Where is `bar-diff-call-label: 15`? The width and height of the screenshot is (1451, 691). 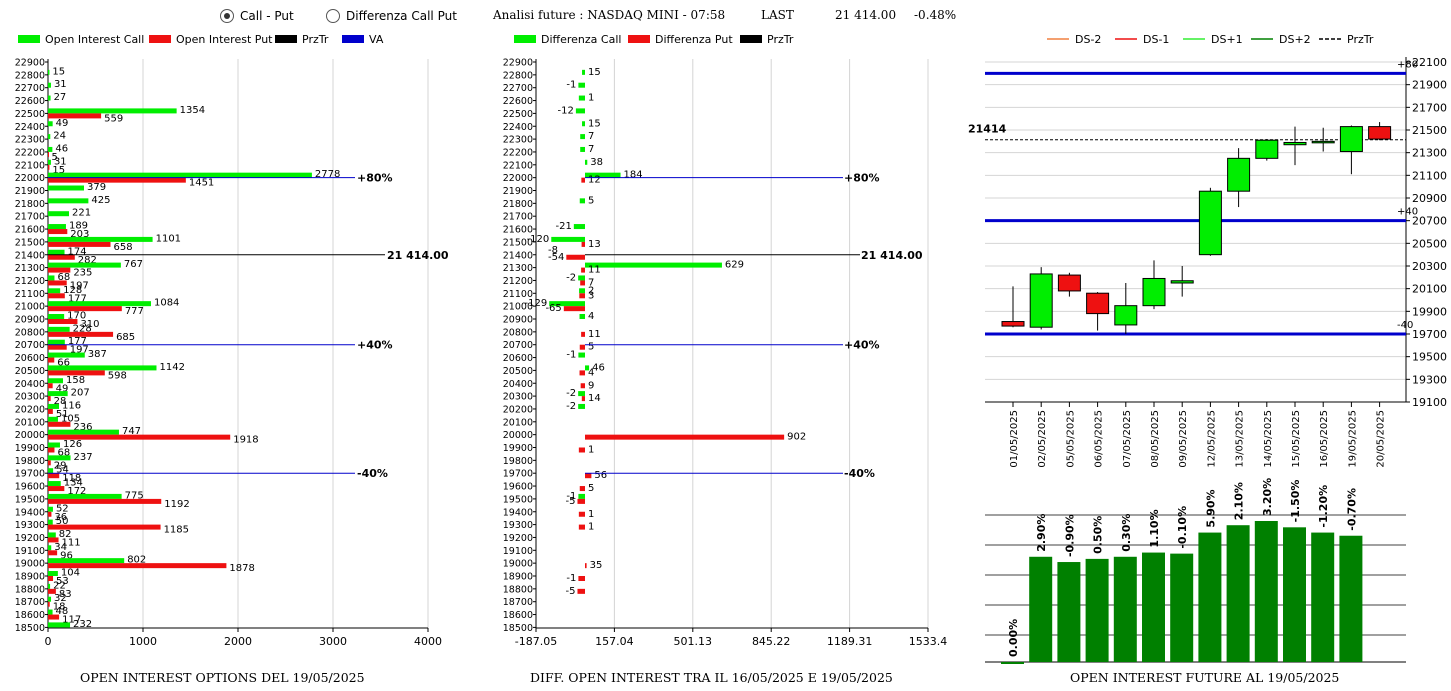
bar-diff-call-label: 15 is located at coordinates (594, 123).